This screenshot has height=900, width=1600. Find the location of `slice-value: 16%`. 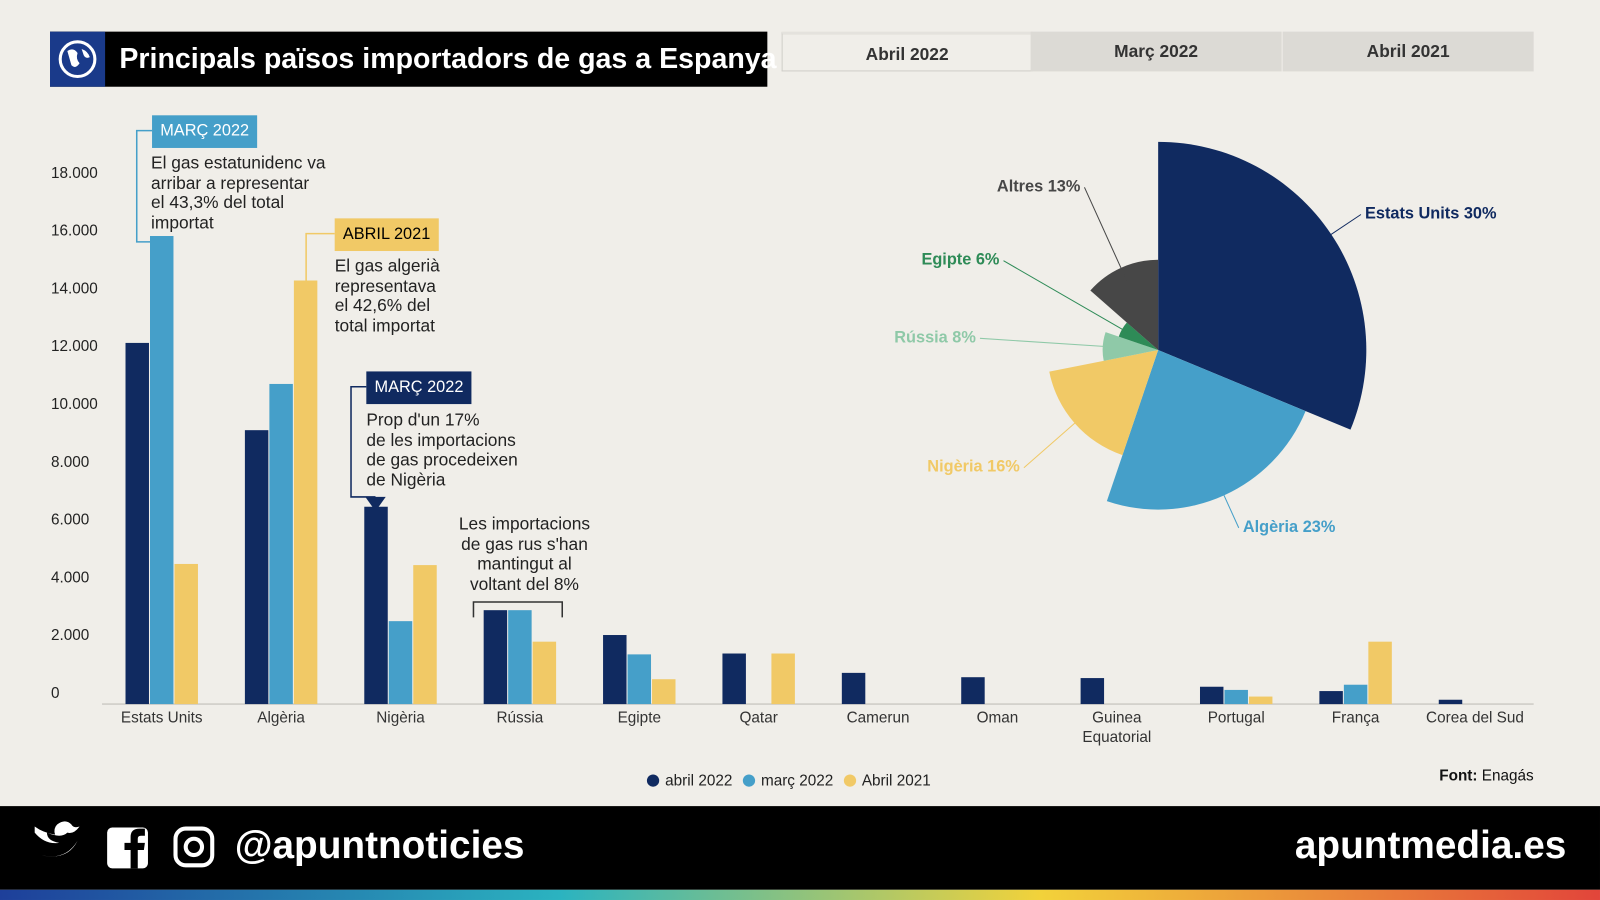

slice-value: 16% is located at coordinates (1003, 467).